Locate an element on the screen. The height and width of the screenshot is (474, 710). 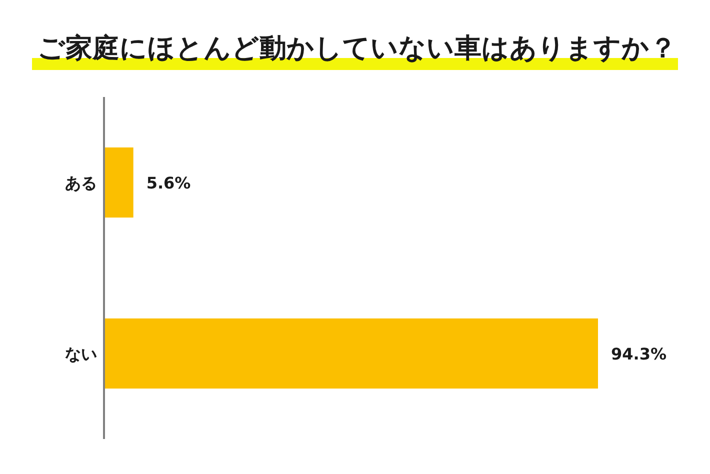
chart-title: ご家庭にほとんど動かしていない車はありますか？ is located at coordinates (357, 48).